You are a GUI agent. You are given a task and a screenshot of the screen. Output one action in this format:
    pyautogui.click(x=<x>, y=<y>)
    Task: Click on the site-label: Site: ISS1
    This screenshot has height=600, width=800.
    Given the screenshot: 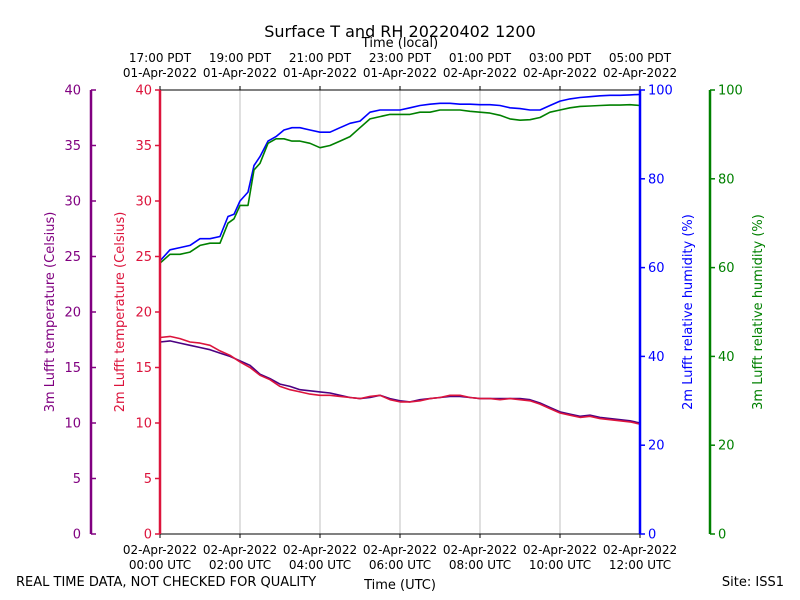 What is the action you would take?
    pyautogui.click(x=752, y=582)
    